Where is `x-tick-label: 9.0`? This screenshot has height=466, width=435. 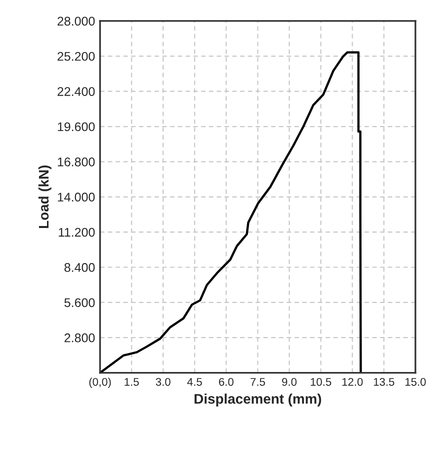
x-tick-label: 9.0 is located at coordinates (289, 382).